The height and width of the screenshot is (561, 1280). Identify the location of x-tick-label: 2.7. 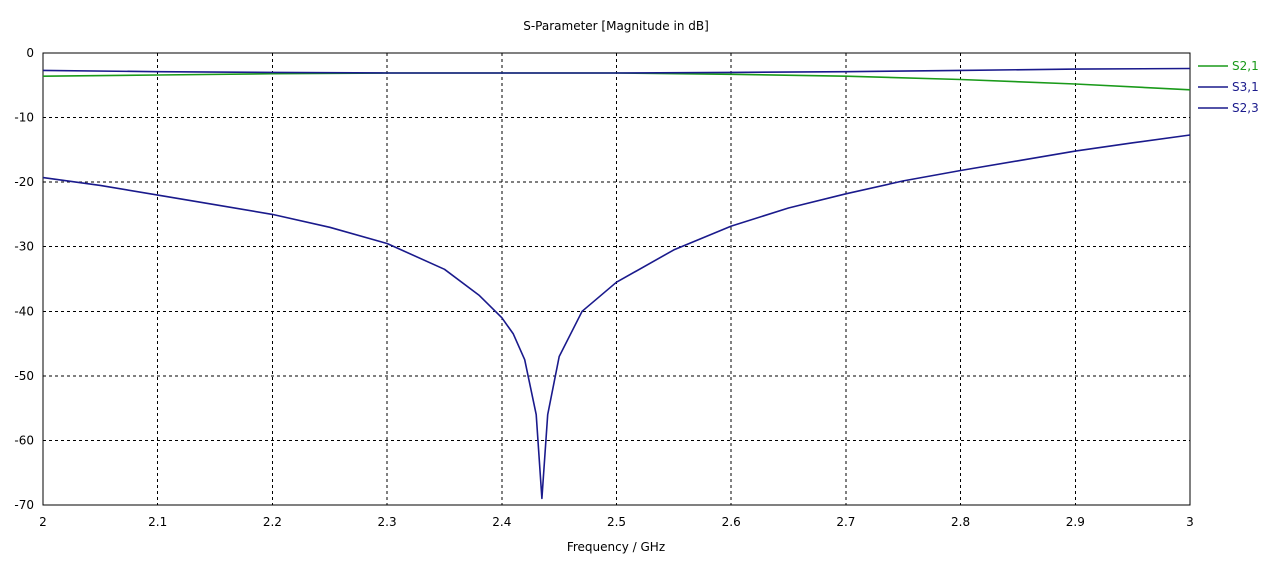
(845, 522).